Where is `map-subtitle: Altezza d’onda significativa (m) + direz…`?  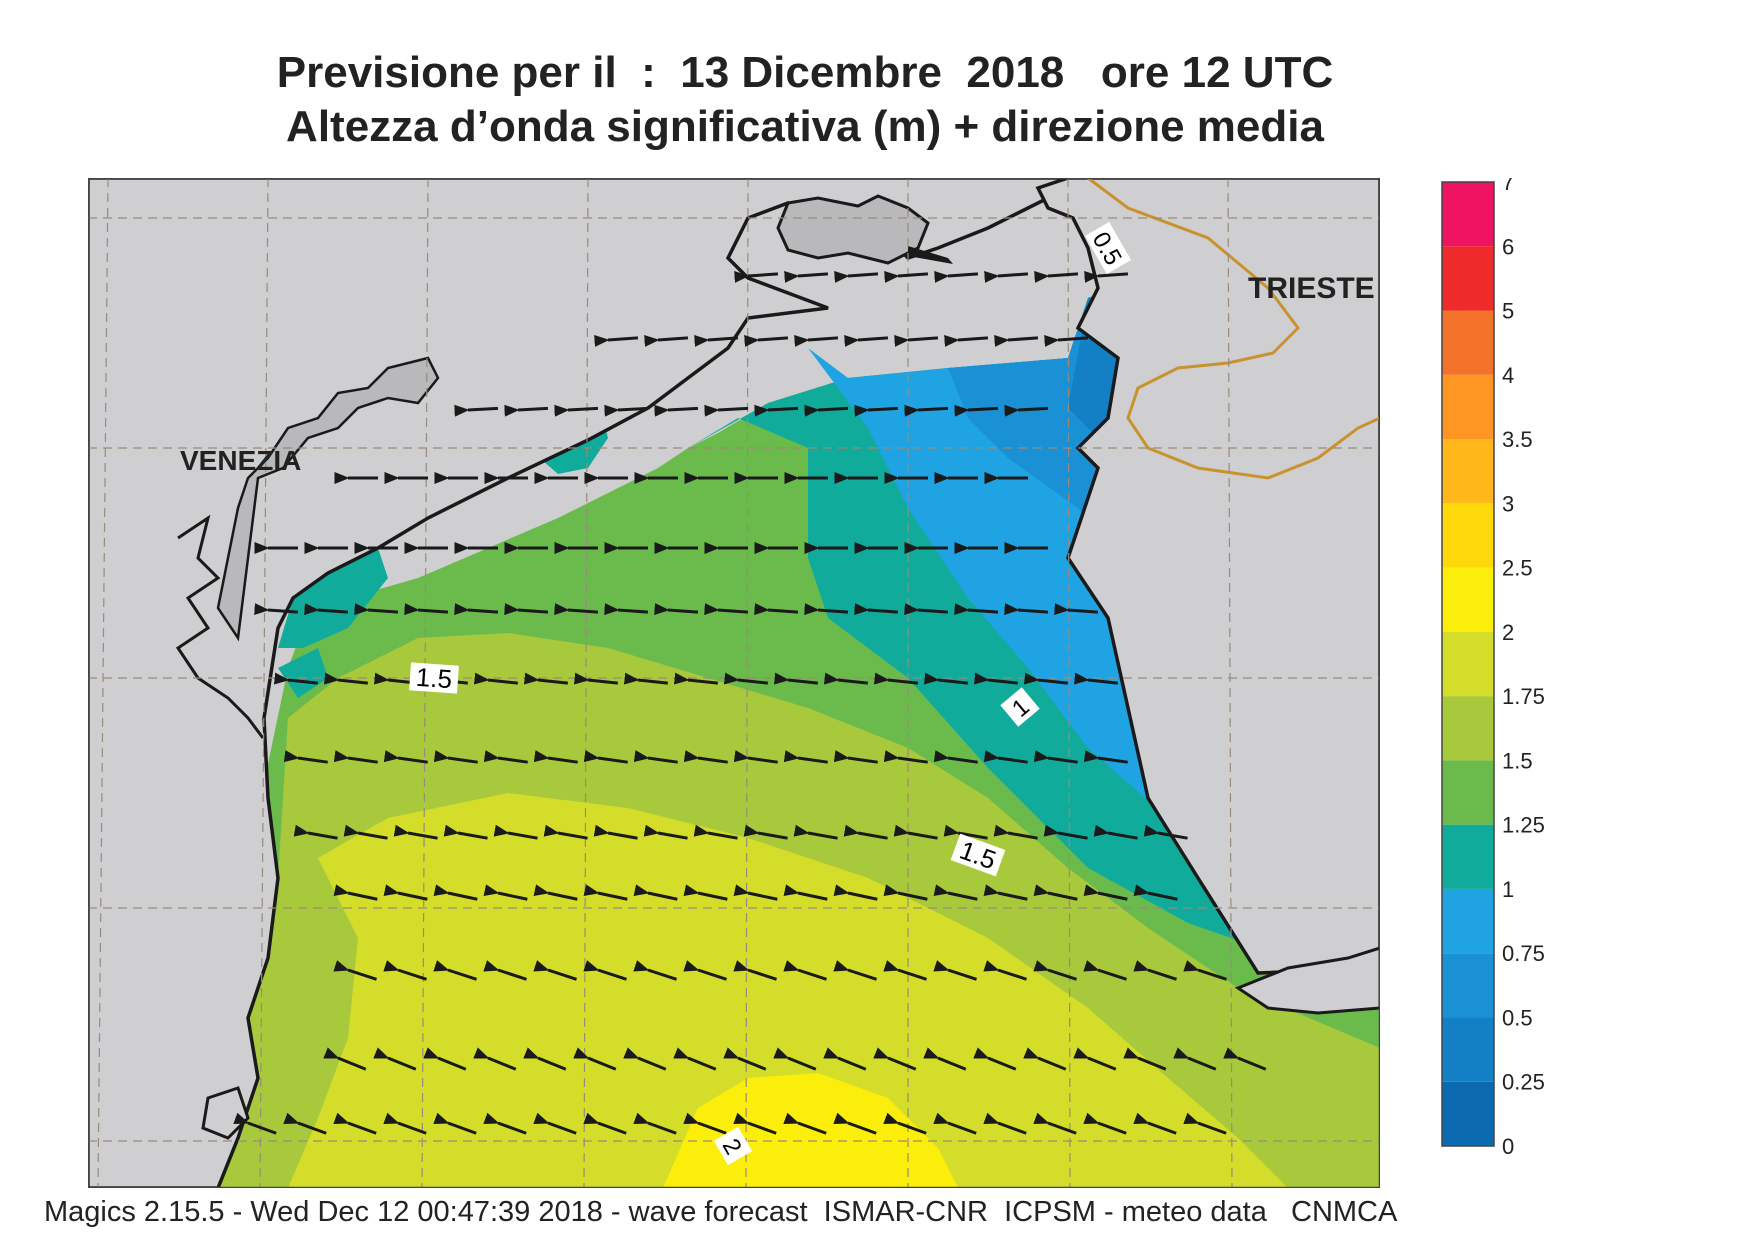
map-subtitle: Altezza d’onda significativa (m) + direz… is located at coordinates (805, 126).